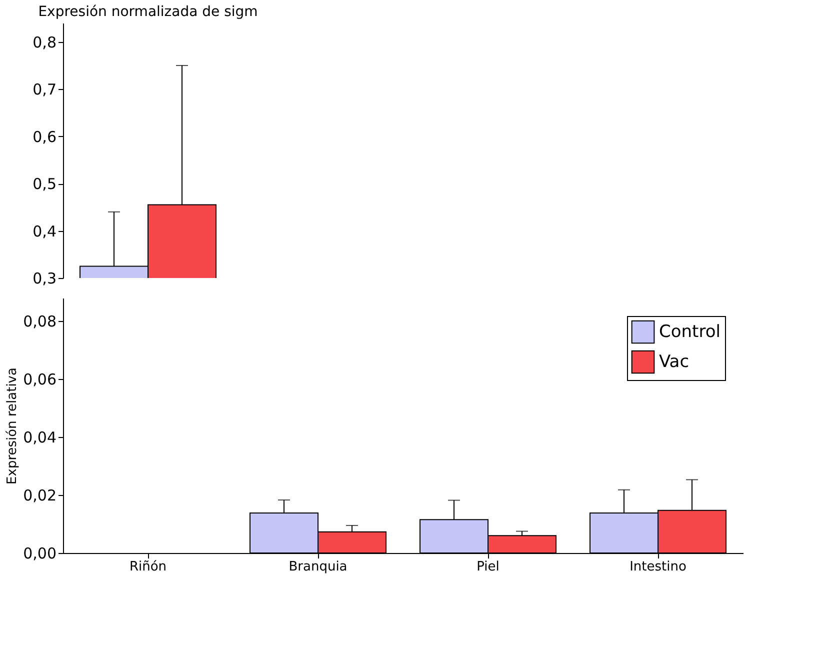  Describe the element at coordinates (44, 89) in the screenshot. I see `y-tick-label: 0,7` at that location.